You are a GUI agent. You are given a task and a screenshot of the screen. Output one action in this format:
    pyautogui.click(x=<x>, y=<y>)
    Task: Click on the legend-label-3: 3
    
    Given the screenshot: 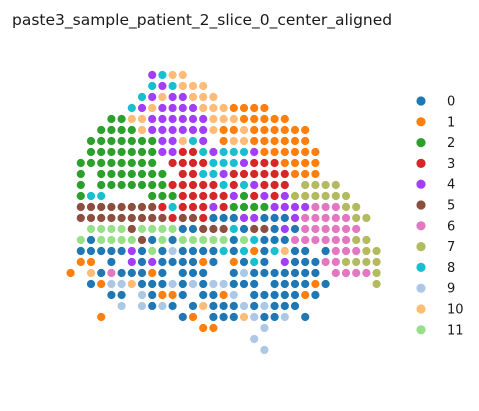 What is the action you would take?
    pyautogui.click(x=451, y=164)
    